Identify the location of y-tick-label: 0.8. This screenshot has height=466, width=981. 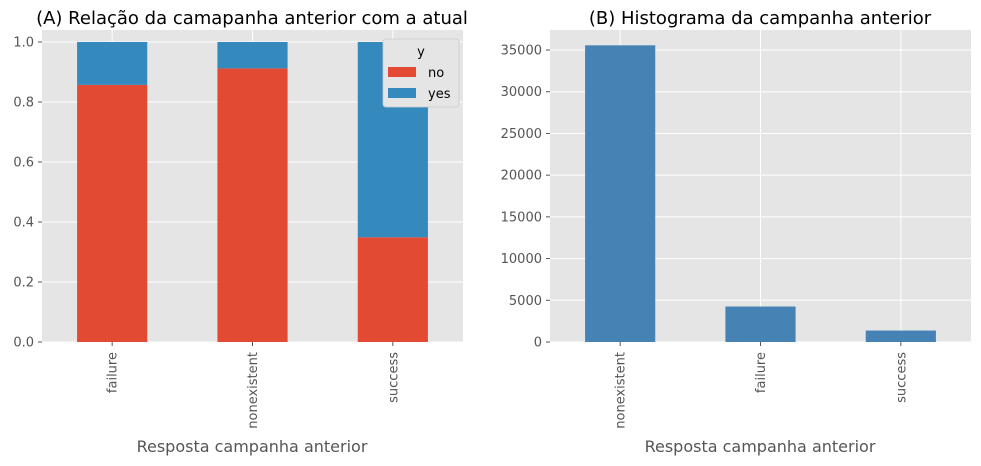
(23, 103).